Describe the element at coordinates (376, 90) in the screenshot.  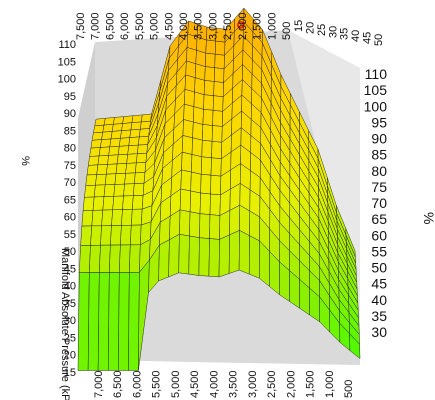
I see `z-tick-right: 105` at that location.